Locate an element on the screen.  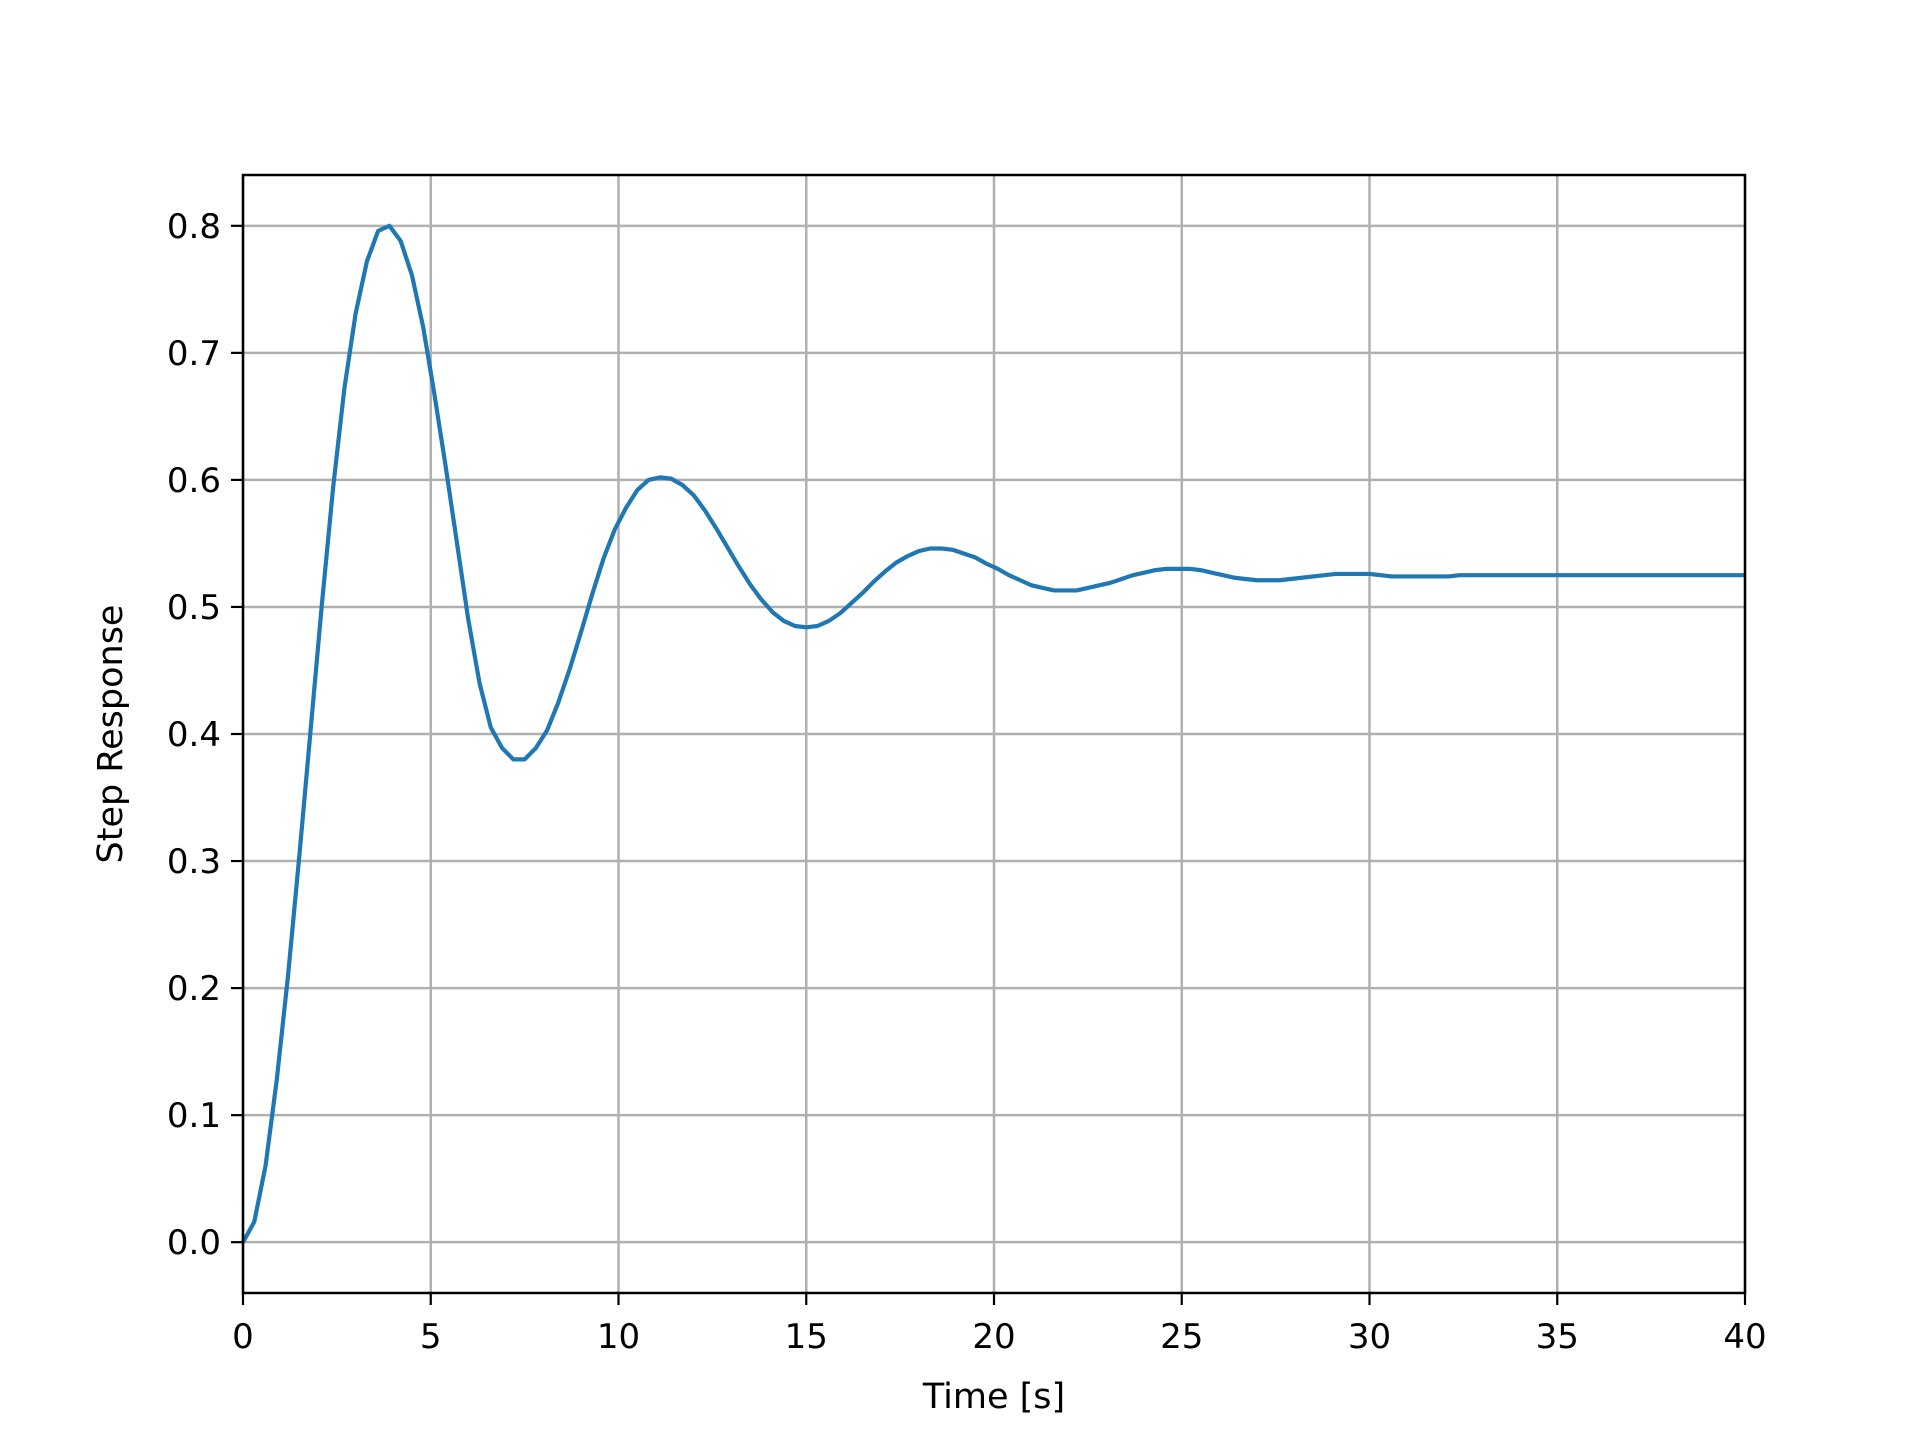
x-tick-label: 25 is located at coordinates (1181, 1337).